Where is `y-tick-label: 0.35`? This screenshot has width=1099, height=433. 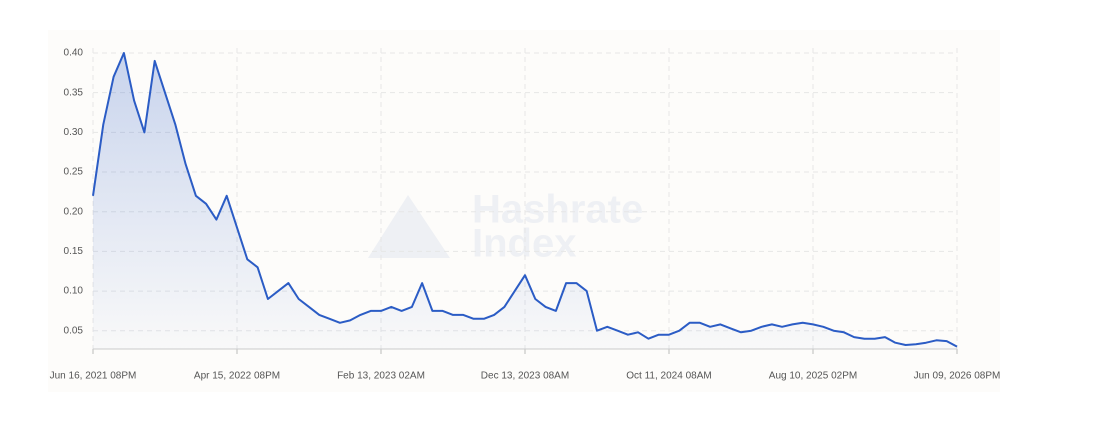
y-tick-label: 0.35 is located at coordinates (74, 92).